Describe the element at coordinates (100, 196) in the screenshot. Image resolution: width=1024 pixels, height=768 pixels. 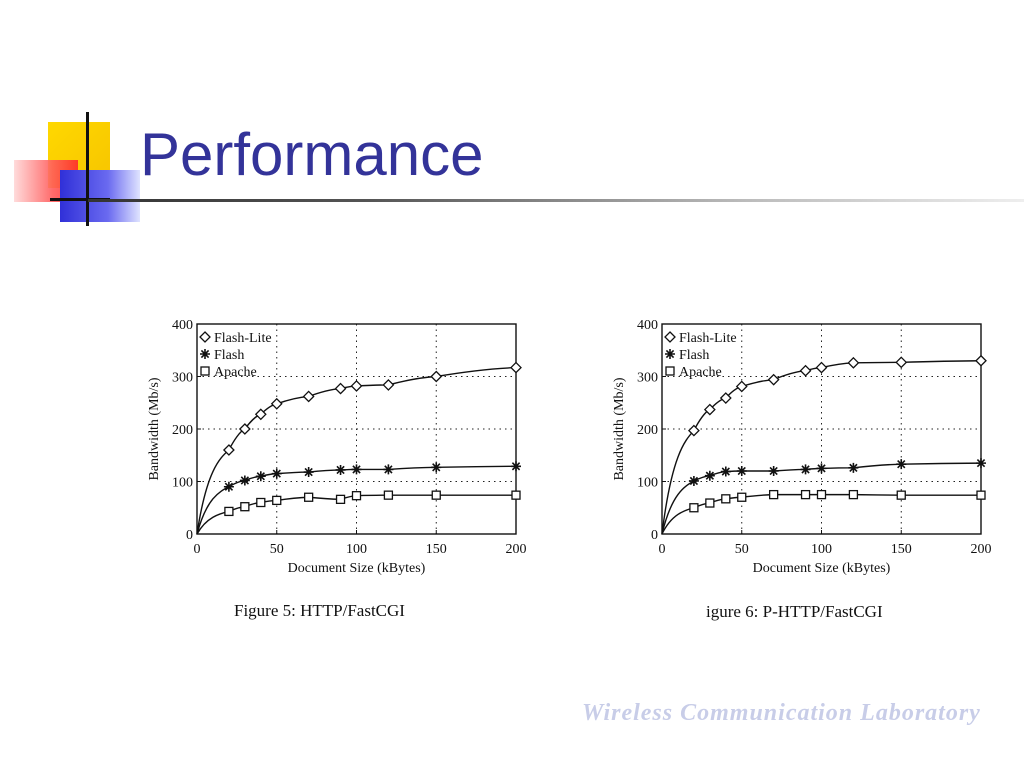
I see `deco-blue-block` at that location.